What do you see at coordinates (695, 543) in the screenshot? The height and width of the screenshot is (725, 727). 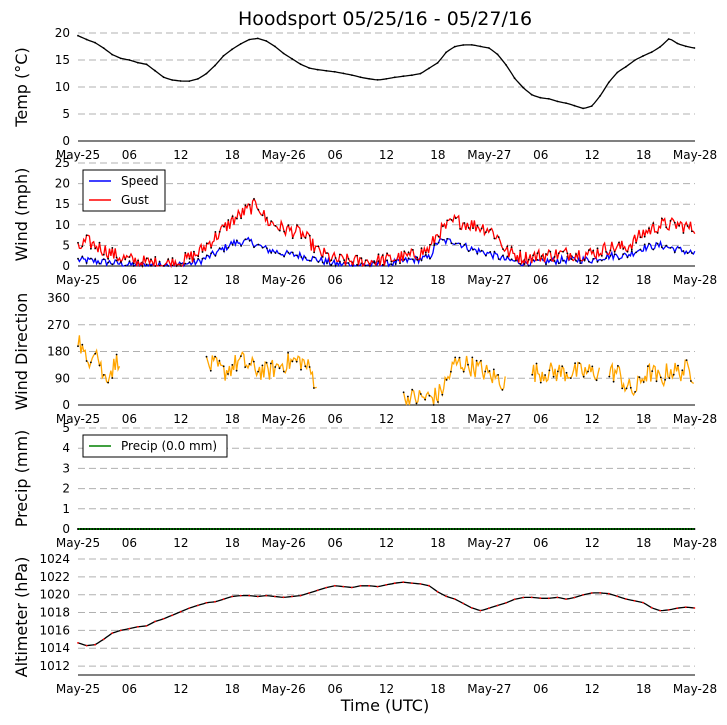 I see `x-tick-label-precip: May-28` at bounding box center [695, 543].